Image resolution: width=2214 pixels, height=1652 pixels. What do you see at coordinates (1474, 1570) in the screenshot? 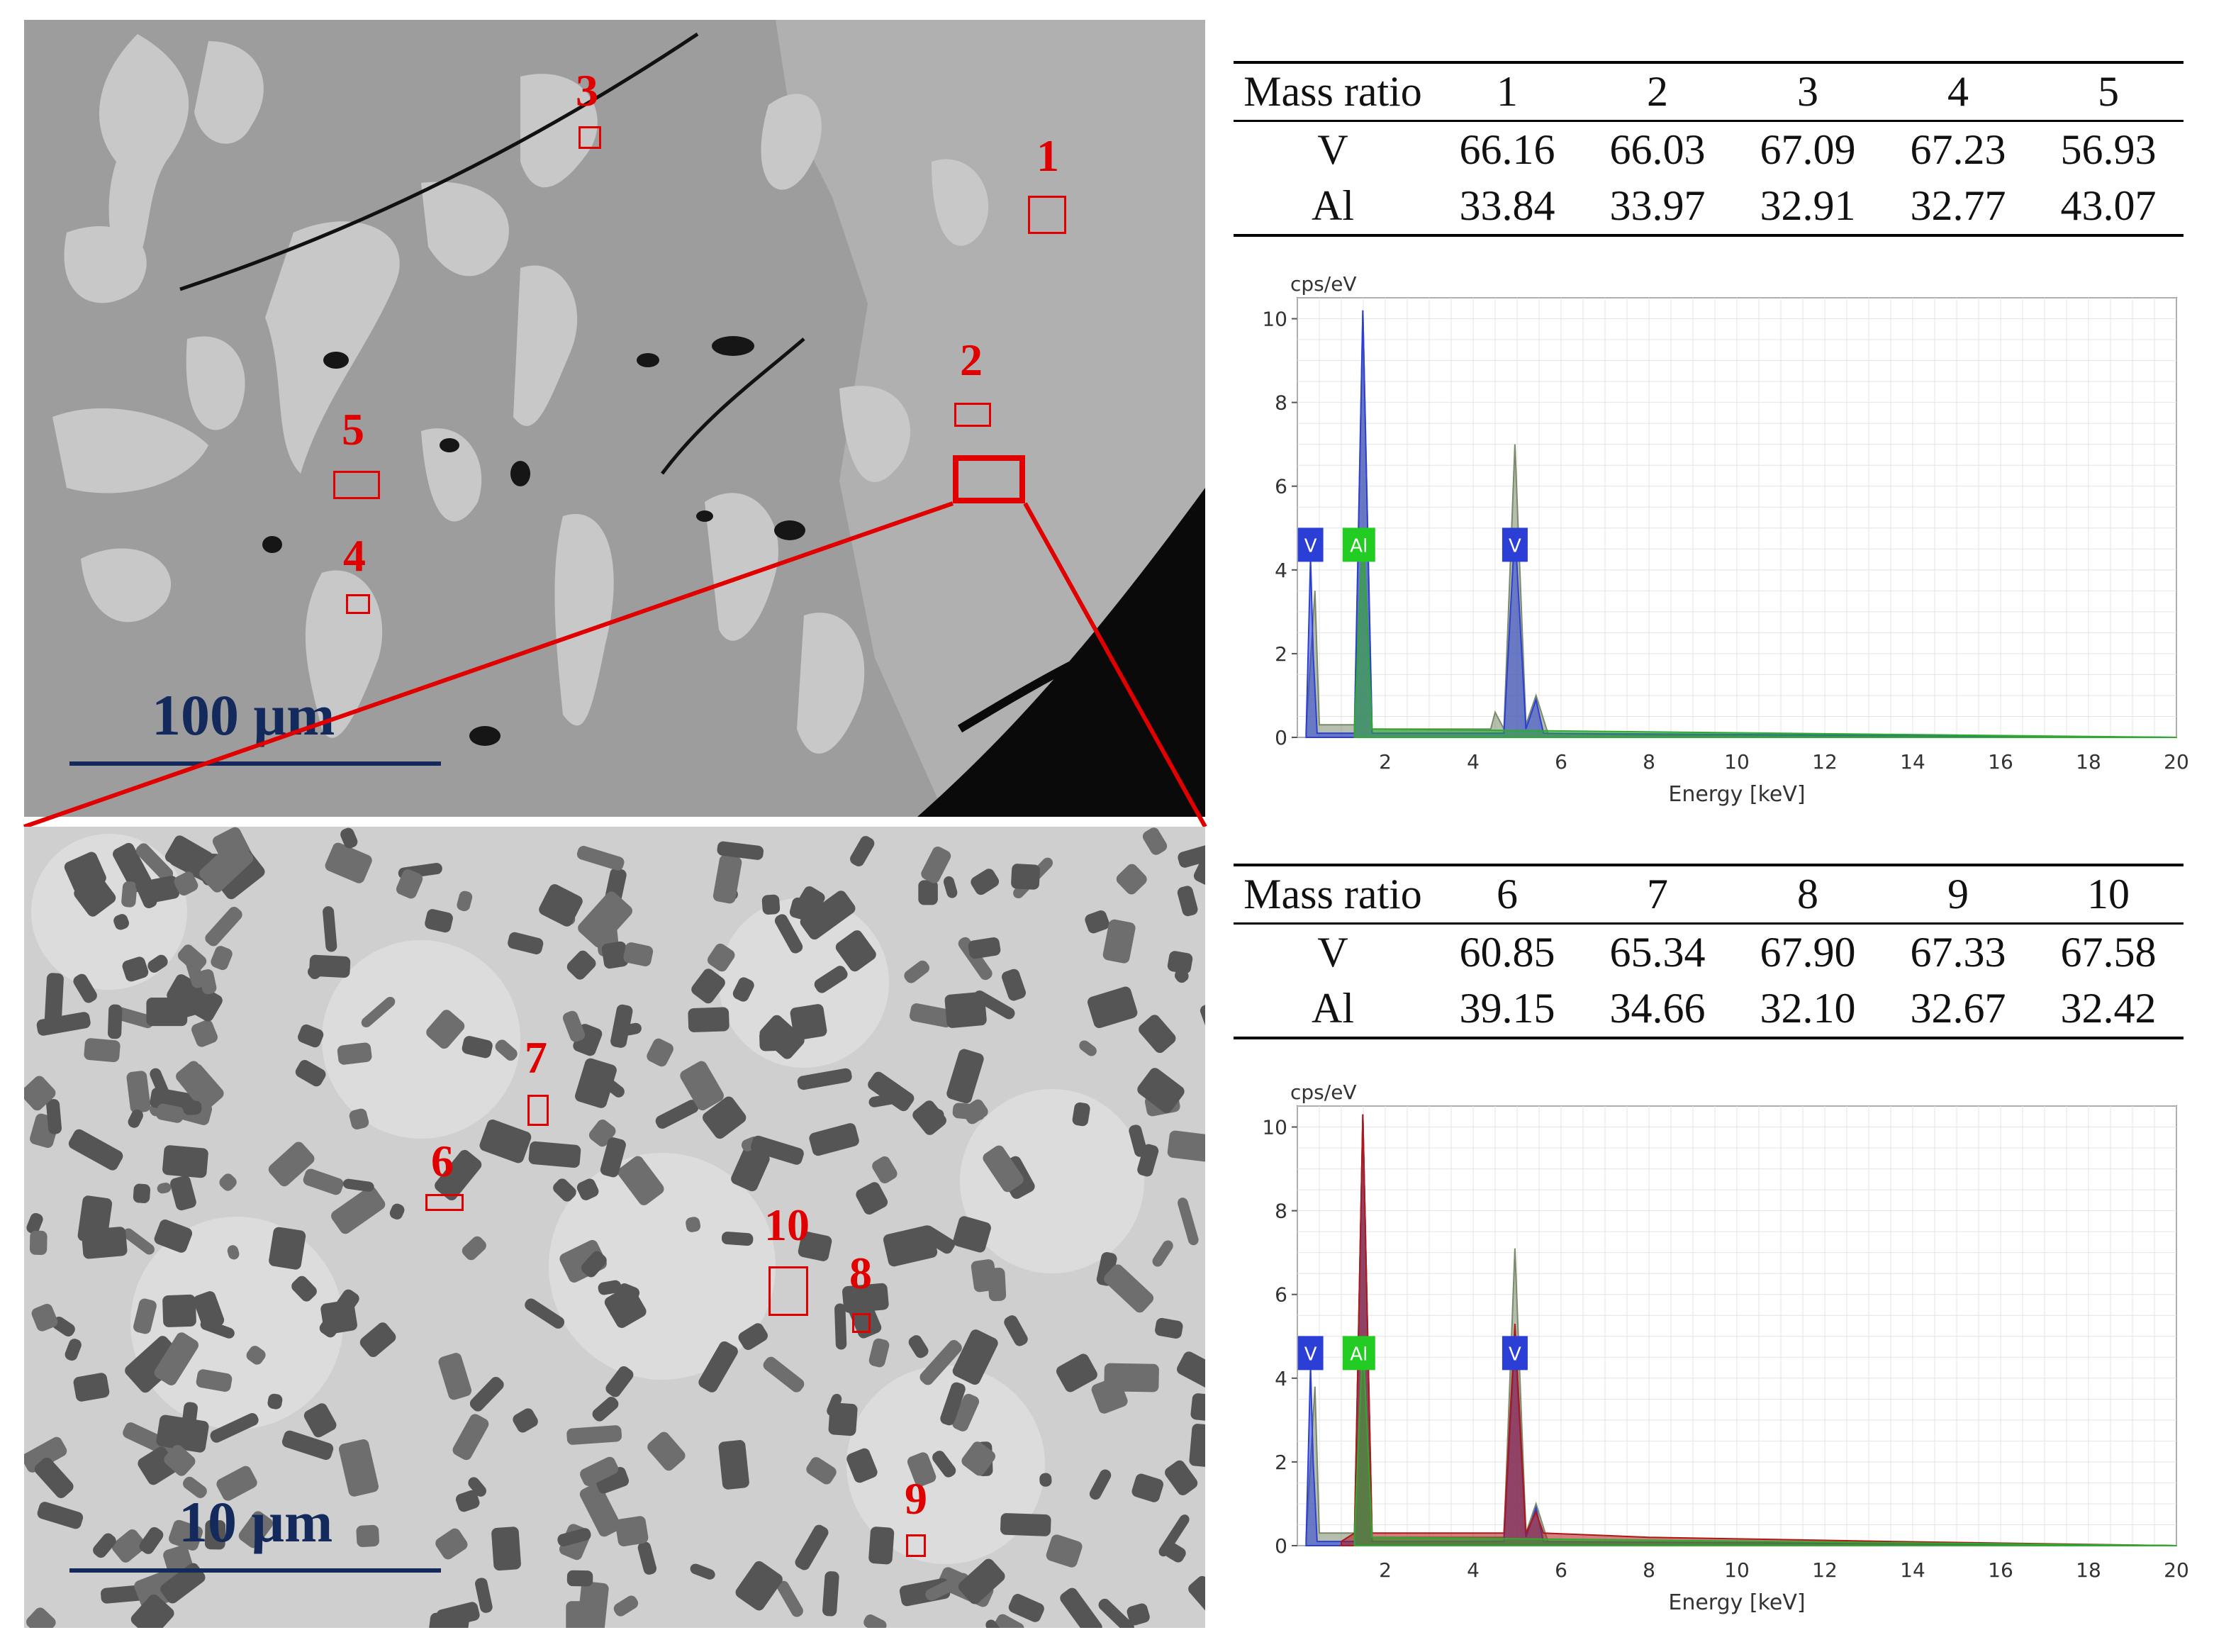
I see `x-tick-label: 4` at bounding box center [1474, 1570].